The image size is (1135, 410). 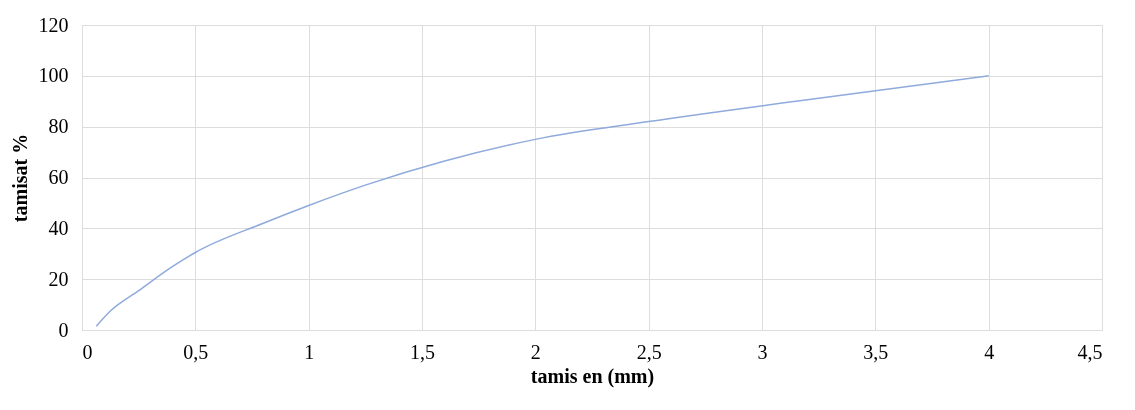 What do you see at coordinates (58, 177) in the screenshot?
I see `y-tick-label: 60` at bounding box center [58, 177].